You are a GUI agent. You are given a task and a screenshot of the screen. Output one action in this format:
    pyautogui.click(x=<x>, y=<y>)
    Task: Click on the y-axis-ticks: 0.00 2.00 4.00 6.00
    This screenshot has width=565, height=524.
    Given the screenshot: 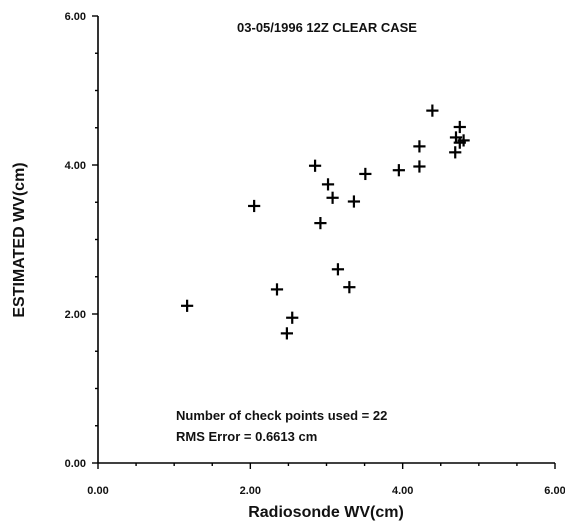 What is the action you would take?
    pyautogui.click(x=81, y=240)
    